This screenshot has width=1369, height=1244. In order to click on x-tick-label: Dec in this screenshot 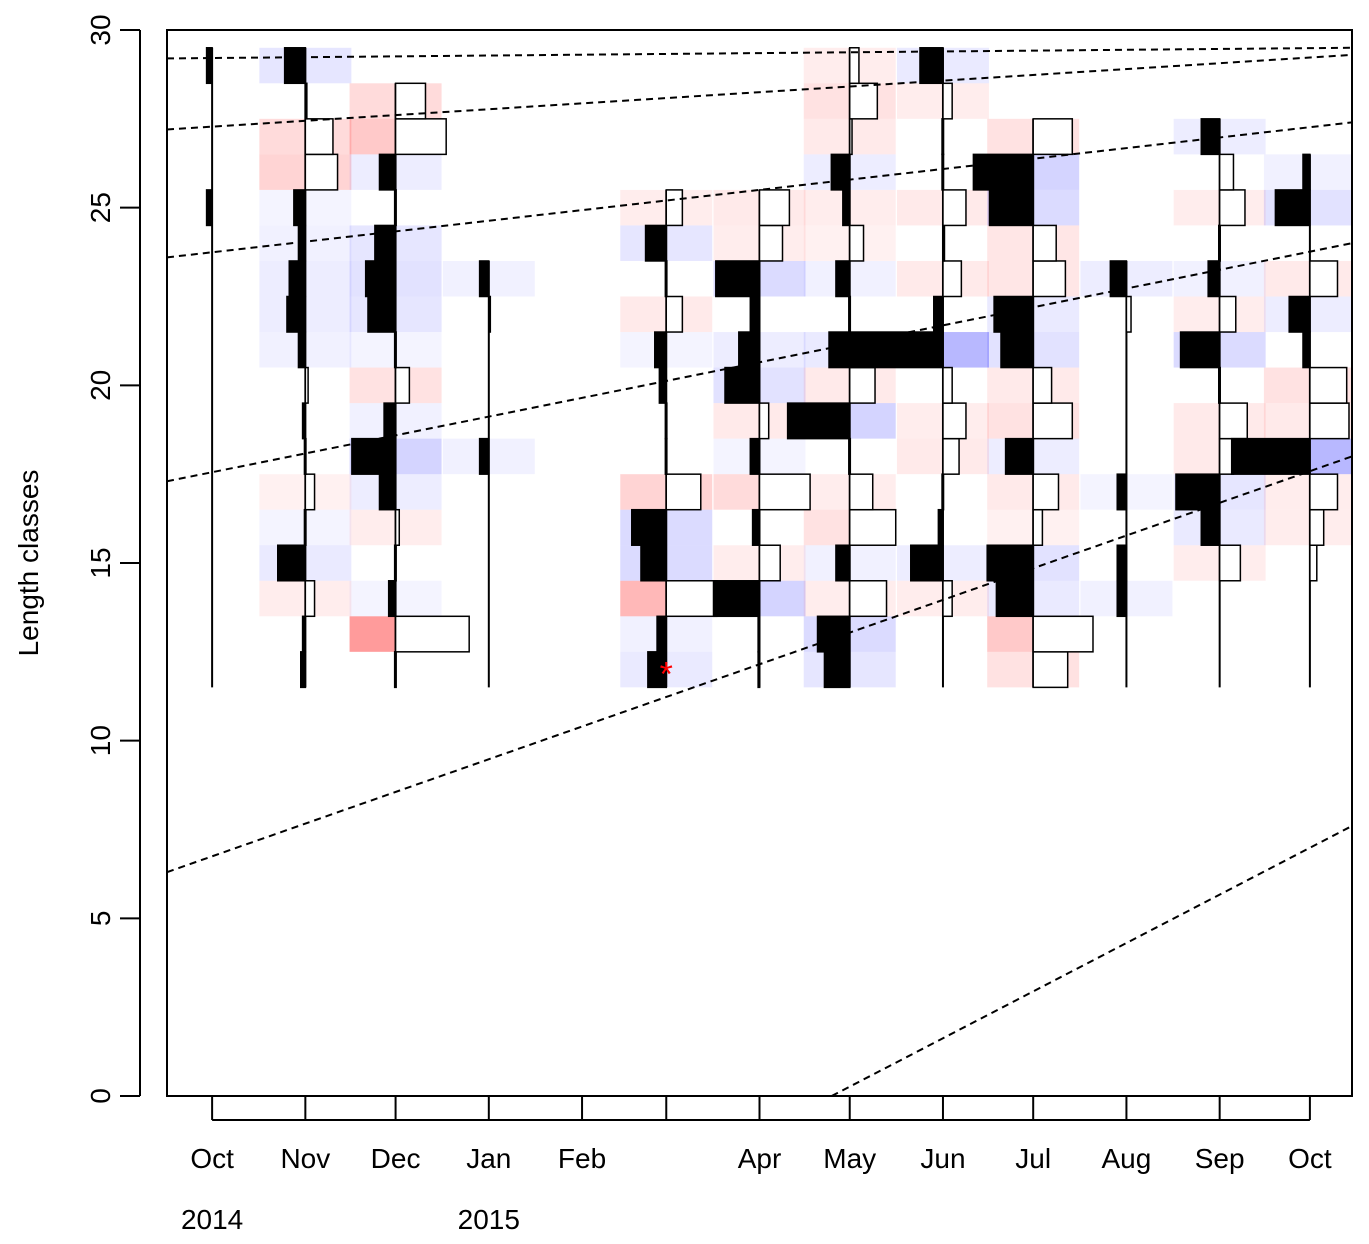, I will do `click(396, 1158)`.